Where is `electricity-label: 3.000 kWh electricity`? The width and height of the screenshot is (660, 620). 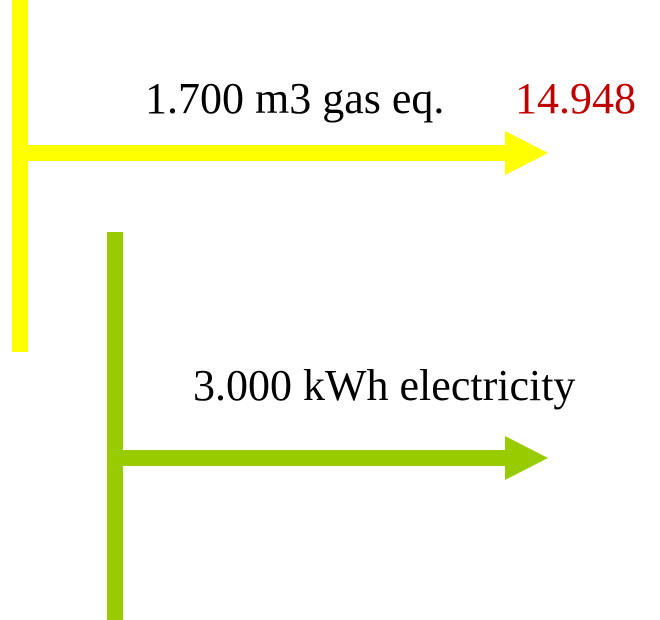
electricity-label: 3.000 kWh electricity is located at coordinates (384, 385).